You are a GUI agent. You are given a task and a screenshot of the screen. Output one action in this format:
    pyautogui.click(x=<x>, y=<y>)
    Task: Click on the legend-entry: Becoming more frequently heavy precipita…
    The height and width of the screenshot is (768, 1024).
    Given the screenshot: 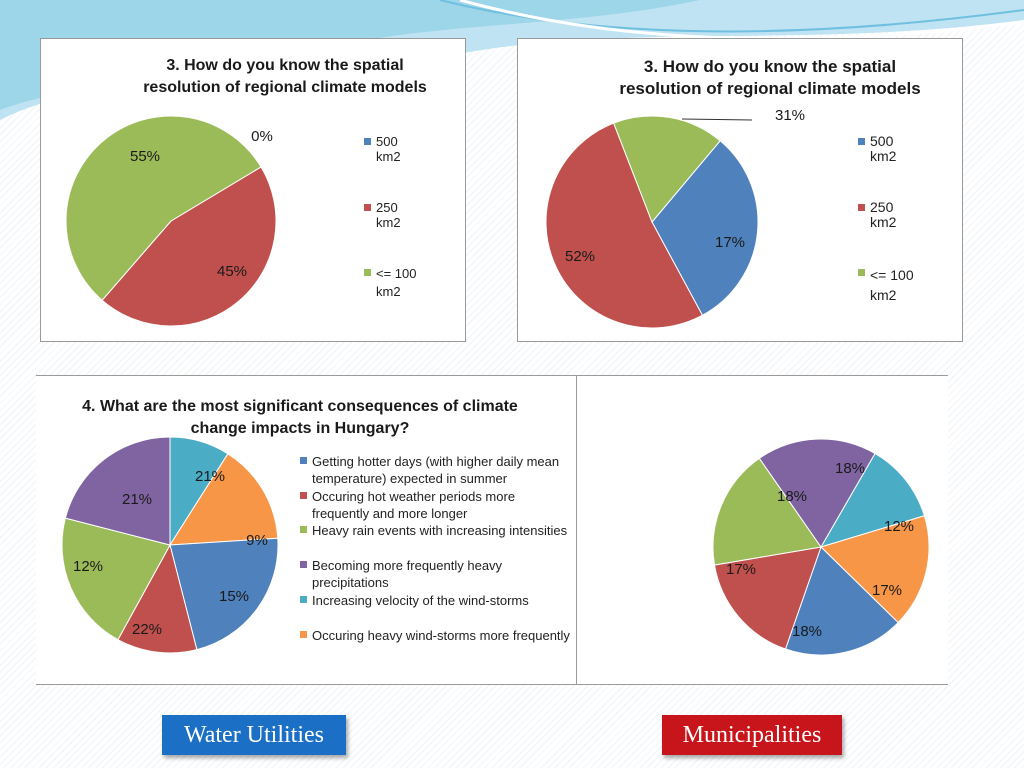 What is the action you would take?
    pyautogui.click(x=437, y=574)
    